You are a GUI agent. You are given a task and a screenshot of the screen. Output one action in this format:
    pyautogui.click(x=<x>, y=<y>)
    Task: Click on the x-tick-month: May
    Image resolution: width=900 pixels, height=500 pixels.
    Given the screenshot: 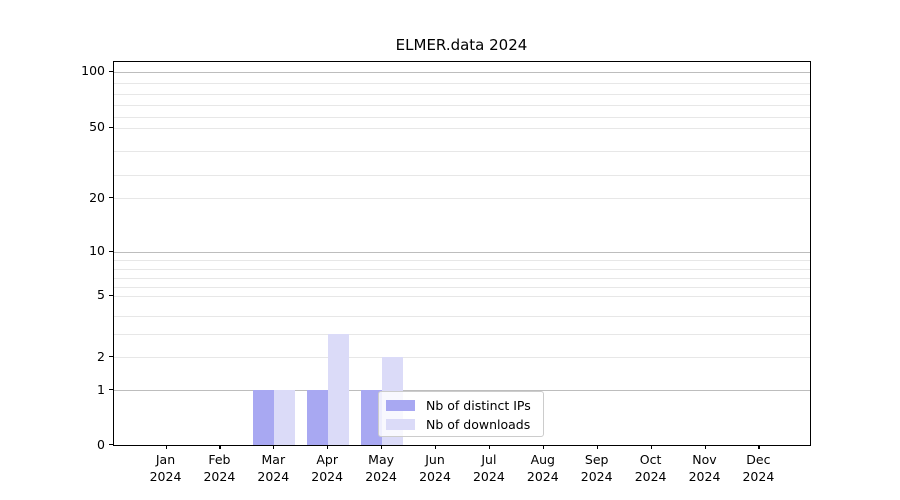 What is the action you would take?
    pyautogui.click(x=381, y=459)
    